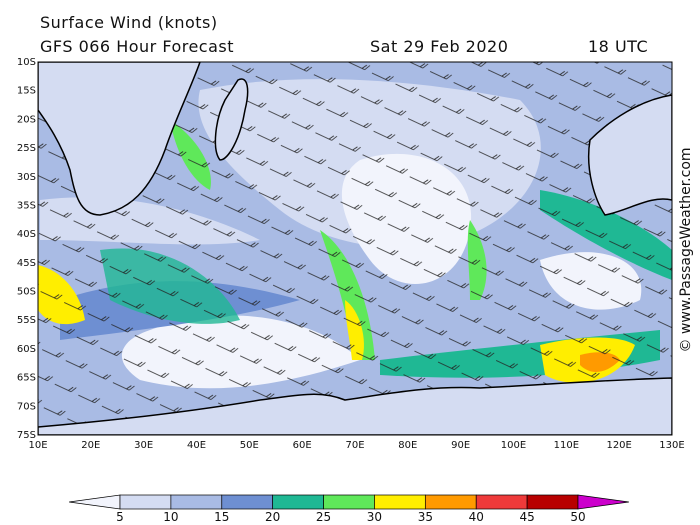 Image resolution: width=700 pixels, height=525 pixels. I want to click on lon-label: 80E, so click(407, 445).